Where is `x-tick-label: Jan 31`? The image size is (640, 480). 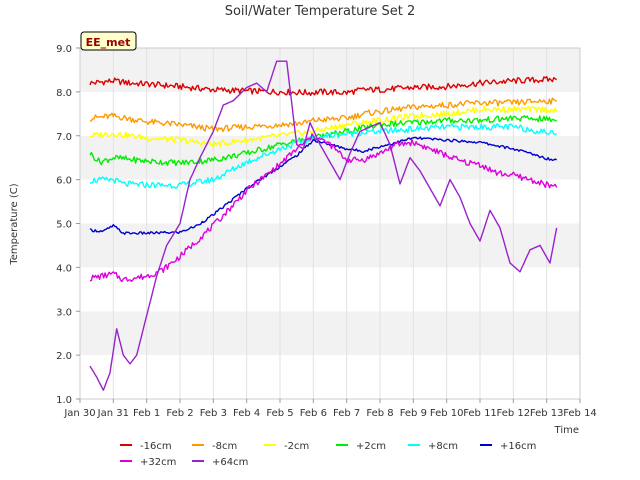 x-tick-label: Jan 31 is located at coordinates (113, 413).